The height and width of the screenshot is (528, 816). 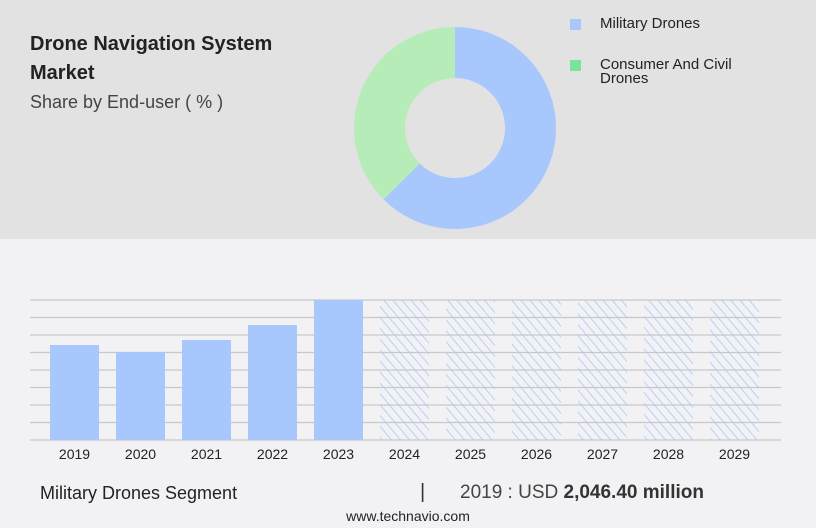 I want to click on x-tick-label: 2029, so click(x=734, y=454).